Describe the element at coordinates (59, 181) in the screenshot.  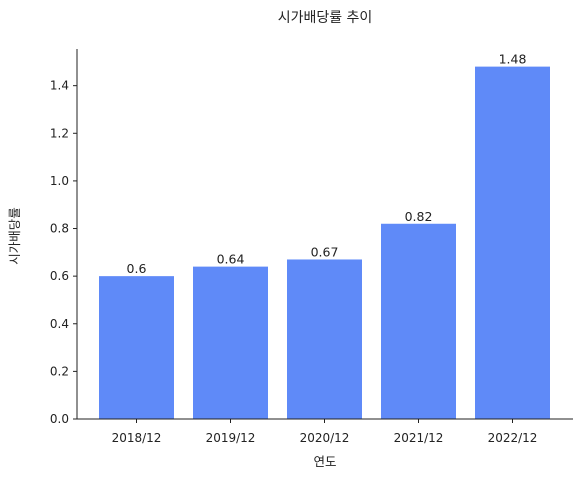
I see `y-tick-label: 1.0` at that location.